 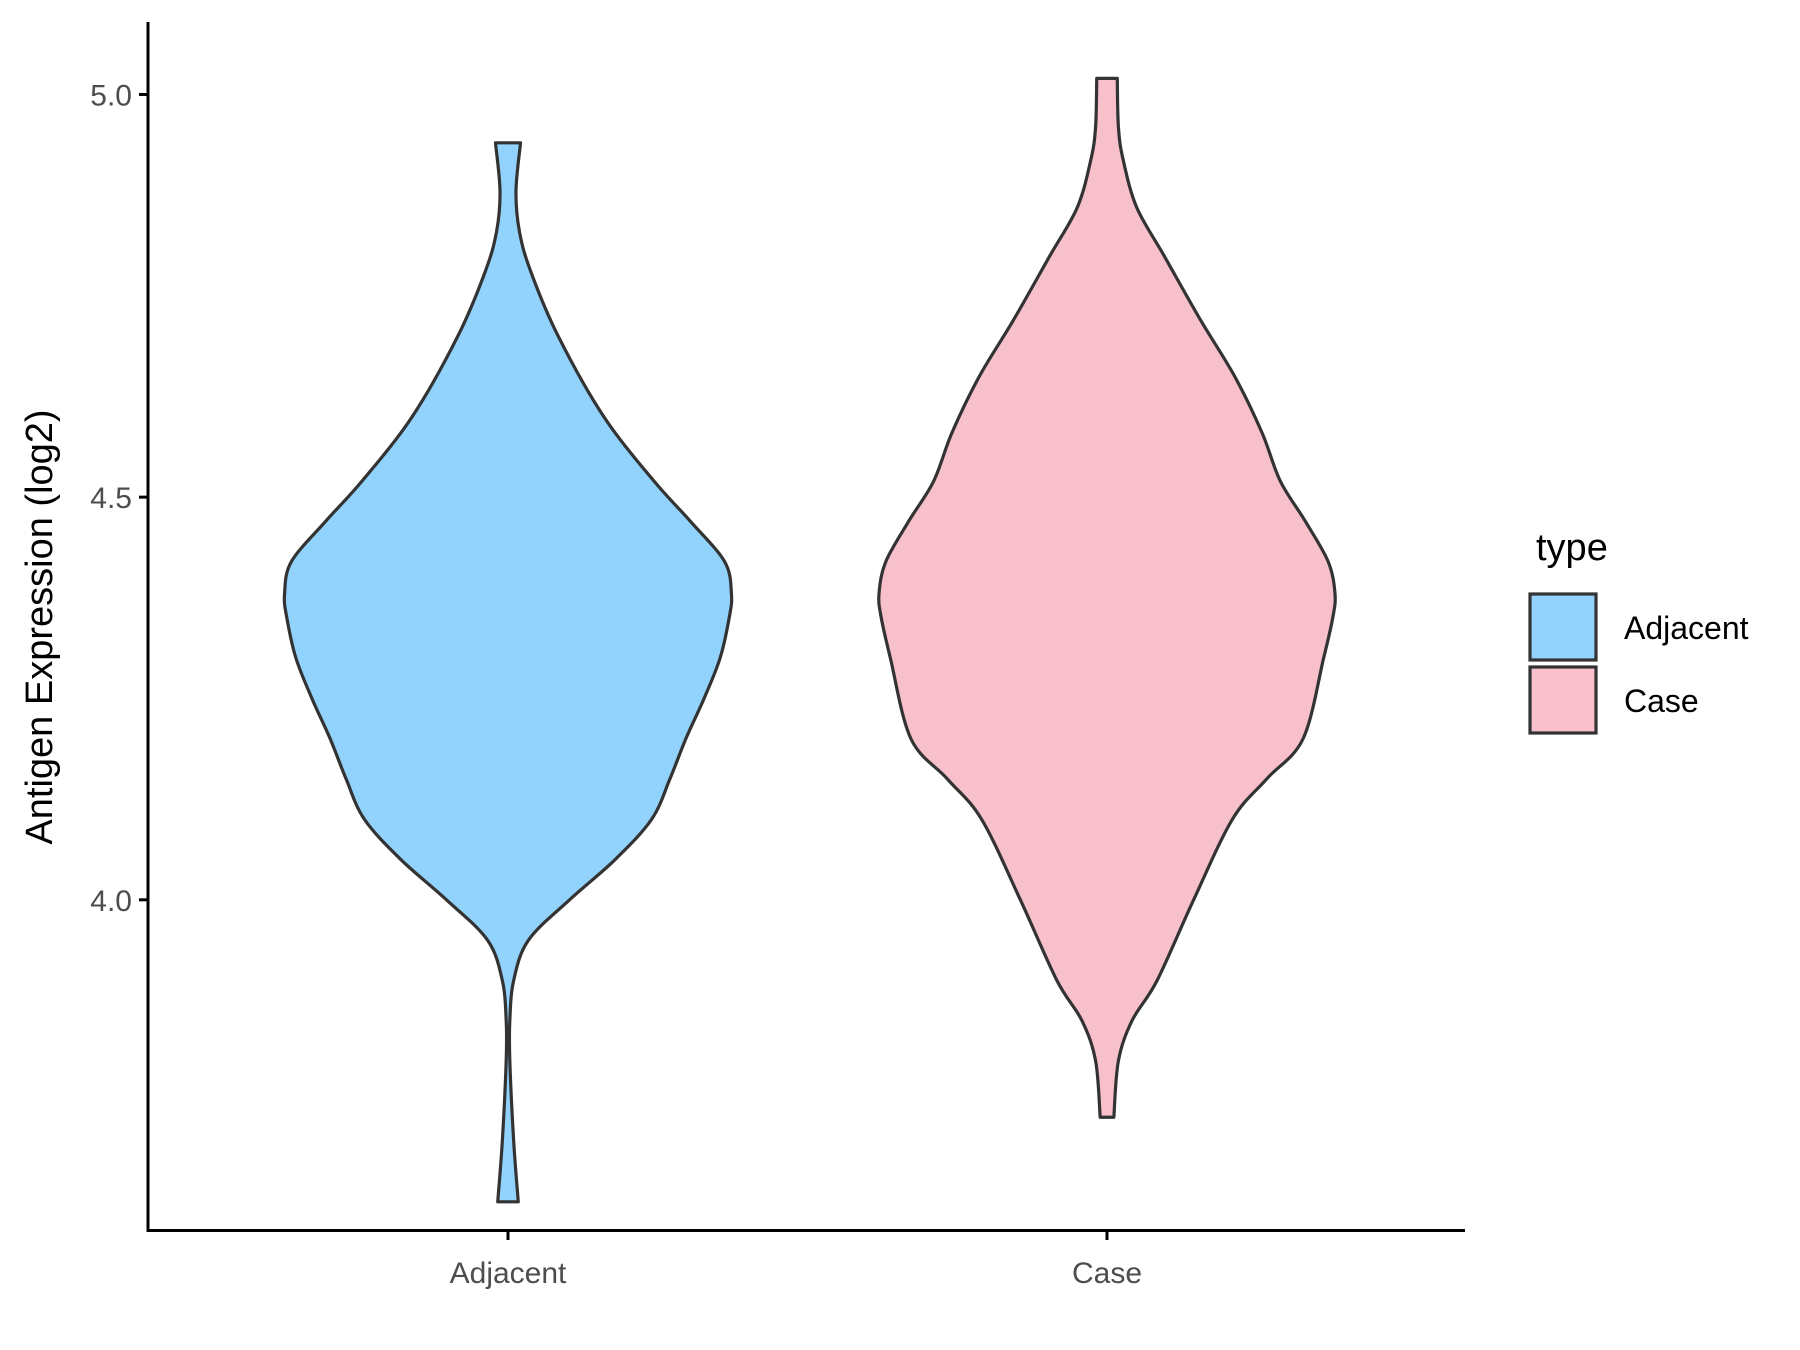 I want to click on x-ticks: Adjacent Case, so click(x=796, y=1260).